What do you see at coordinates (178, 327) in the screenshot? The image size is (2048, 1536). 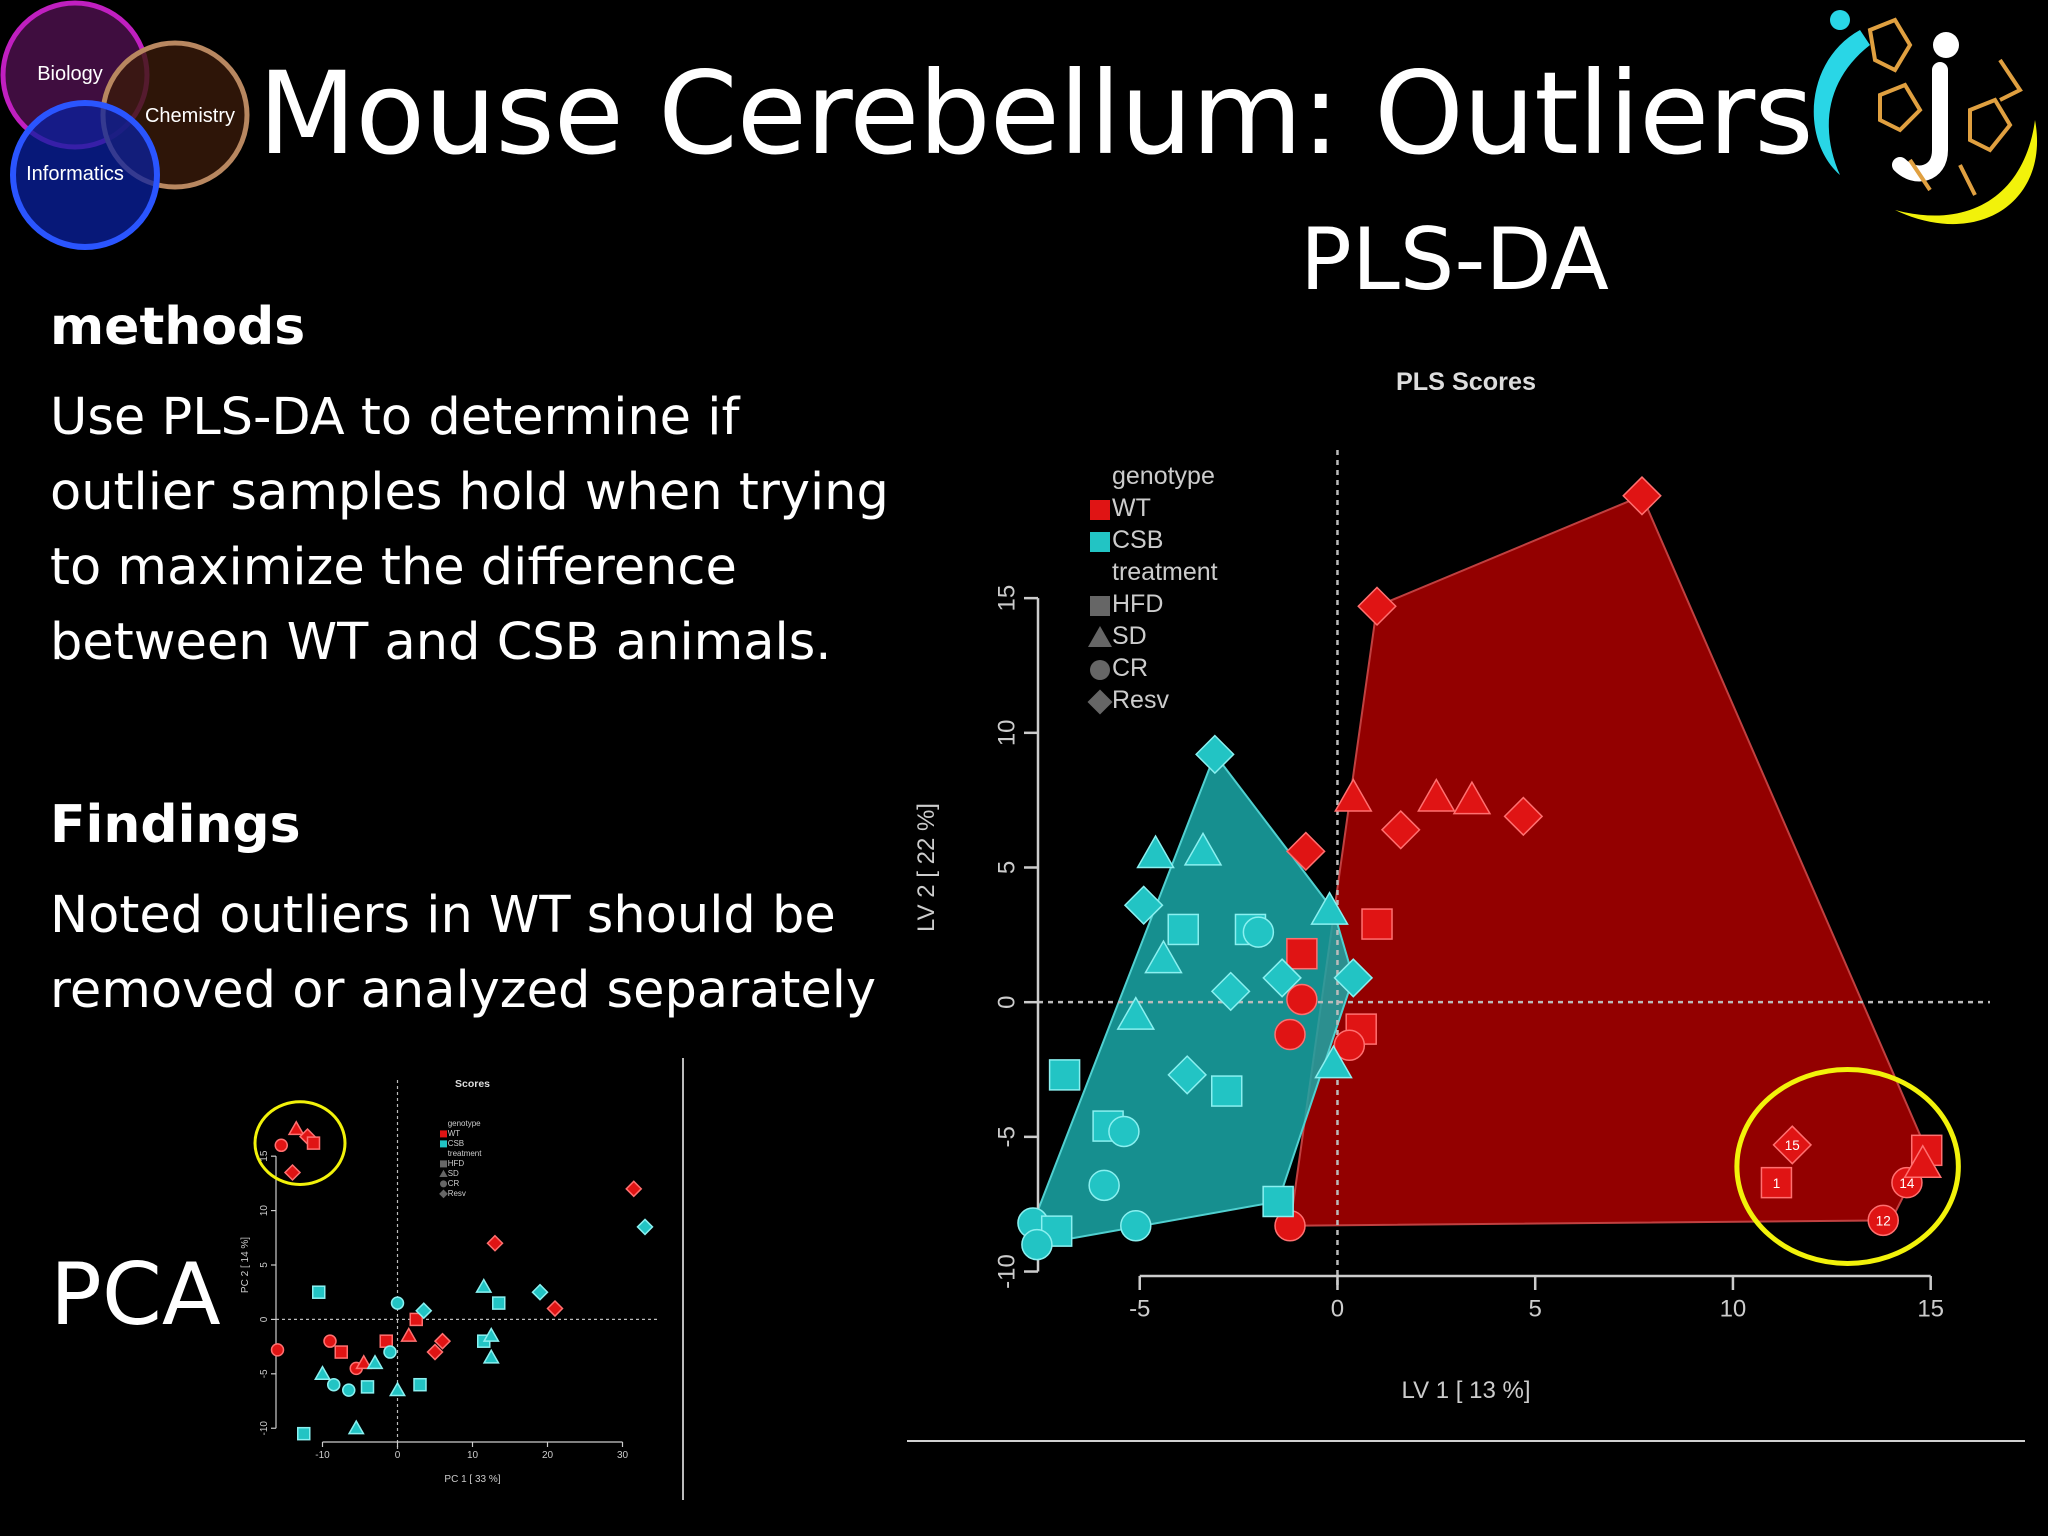 I see `methods-heading: methods` at bounding box center [178, 327].